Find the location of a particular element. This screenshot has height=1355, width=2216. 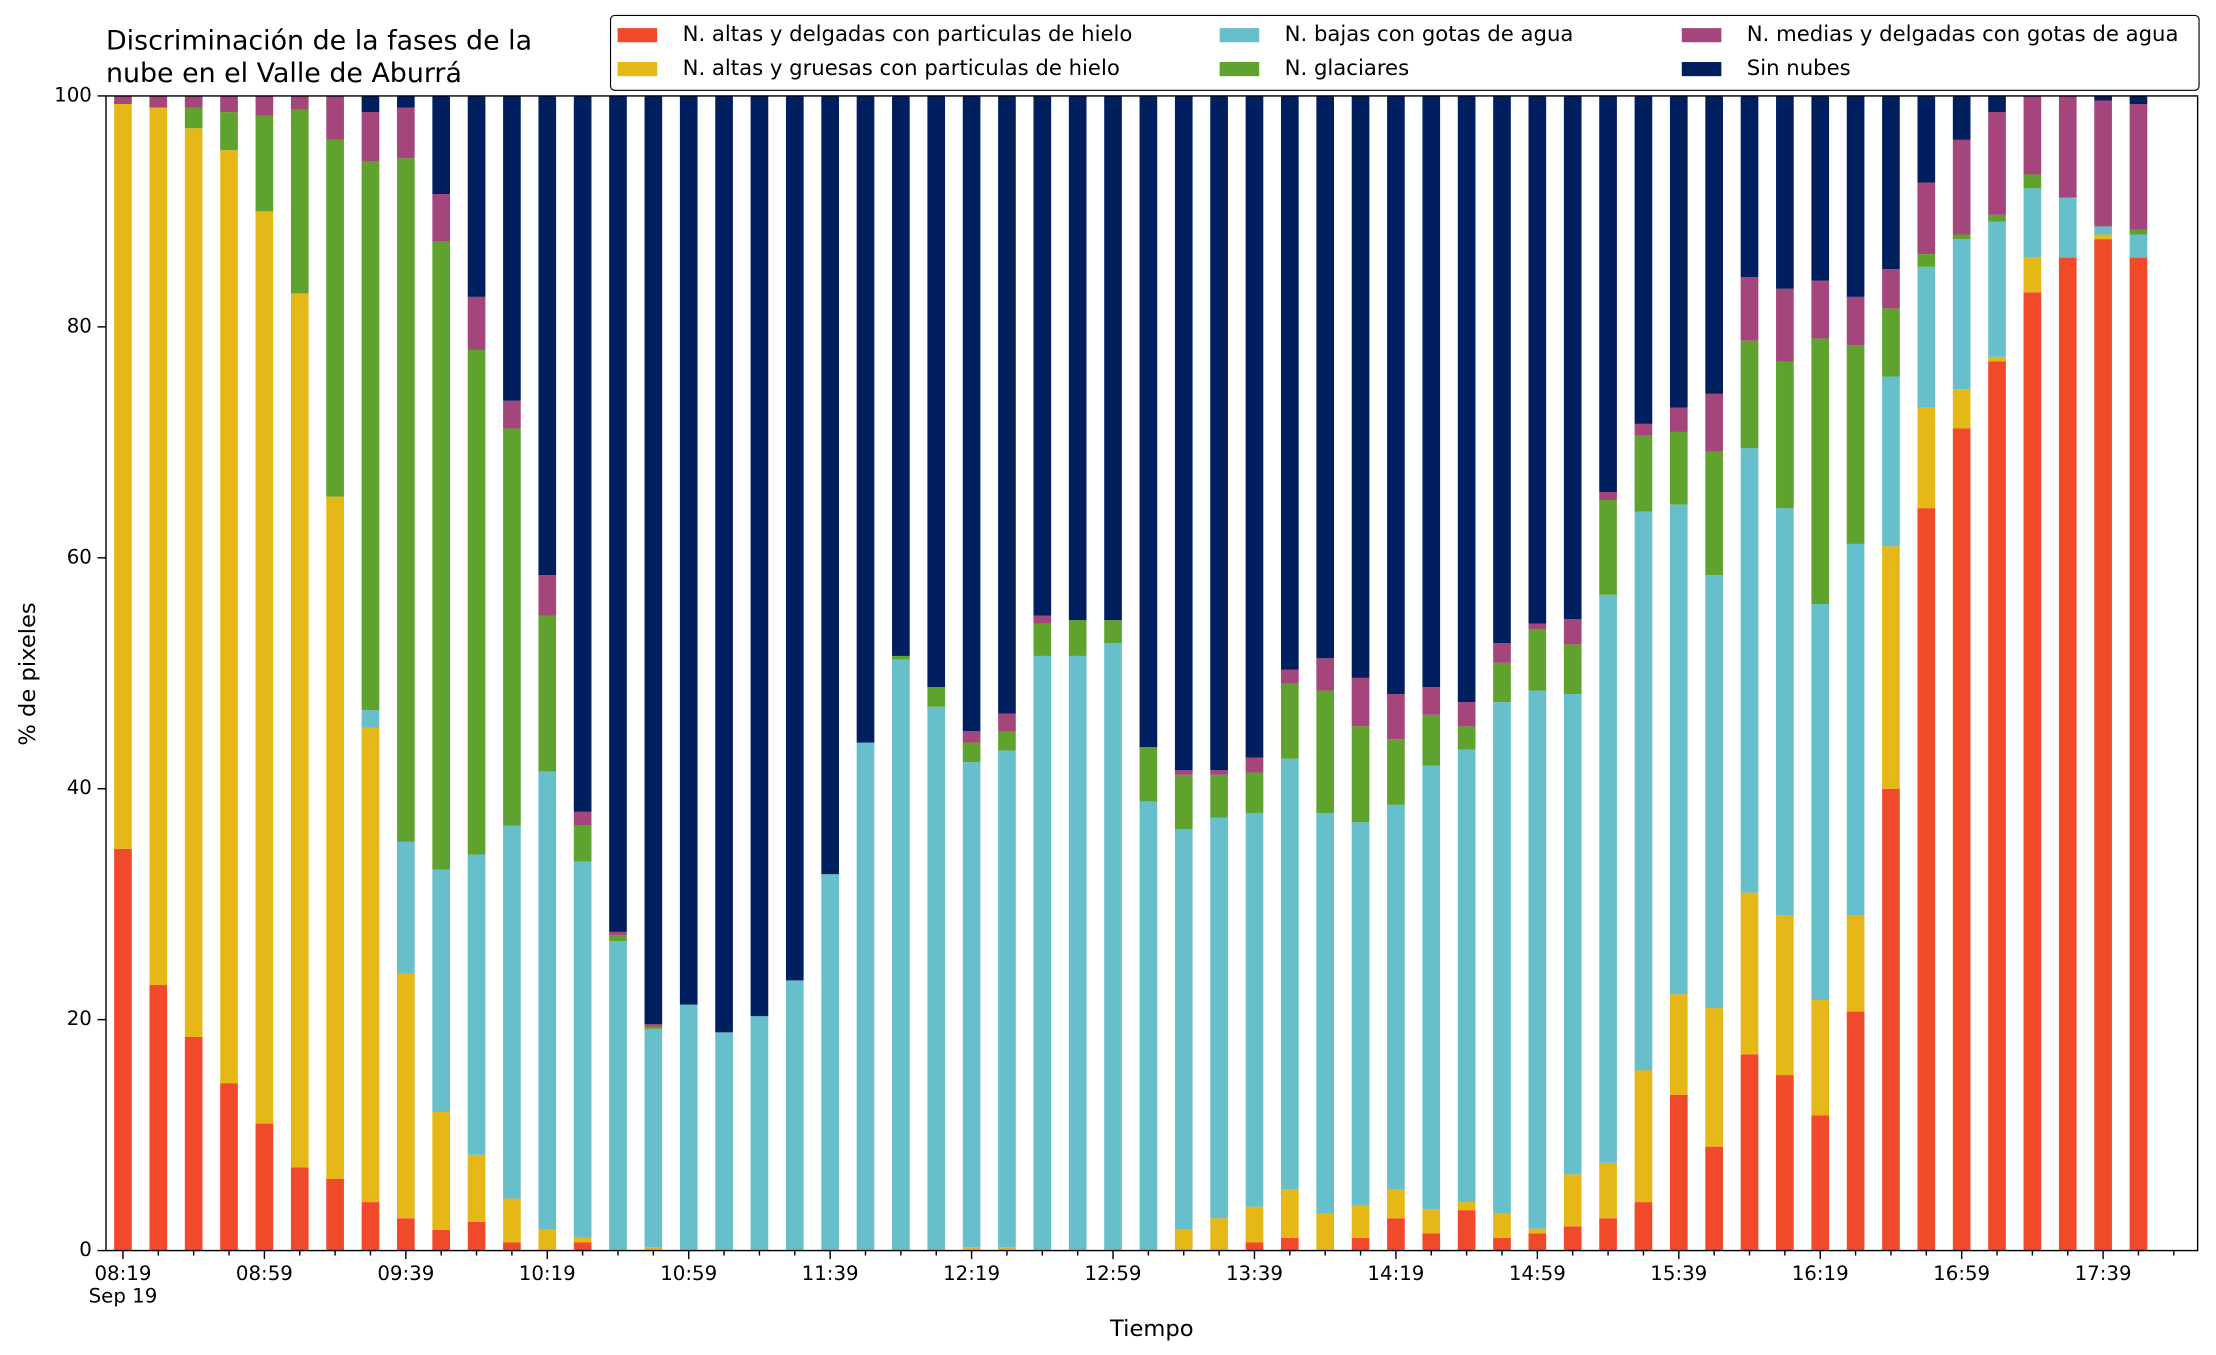

x-tick-label: 17:39 is located at coordinates (2103, 1273).